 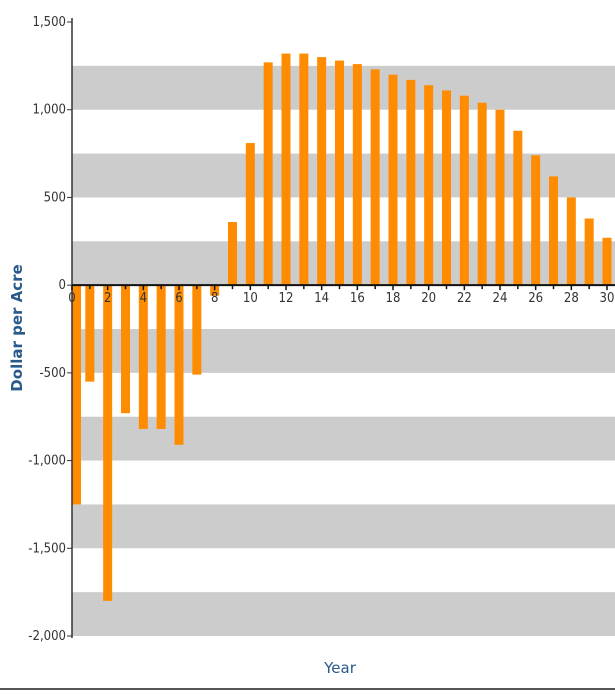 What do you see at coordinates (143, 298) in the screenshot?
I see `x-tick-label: 4` at bounding box center [143, 298].